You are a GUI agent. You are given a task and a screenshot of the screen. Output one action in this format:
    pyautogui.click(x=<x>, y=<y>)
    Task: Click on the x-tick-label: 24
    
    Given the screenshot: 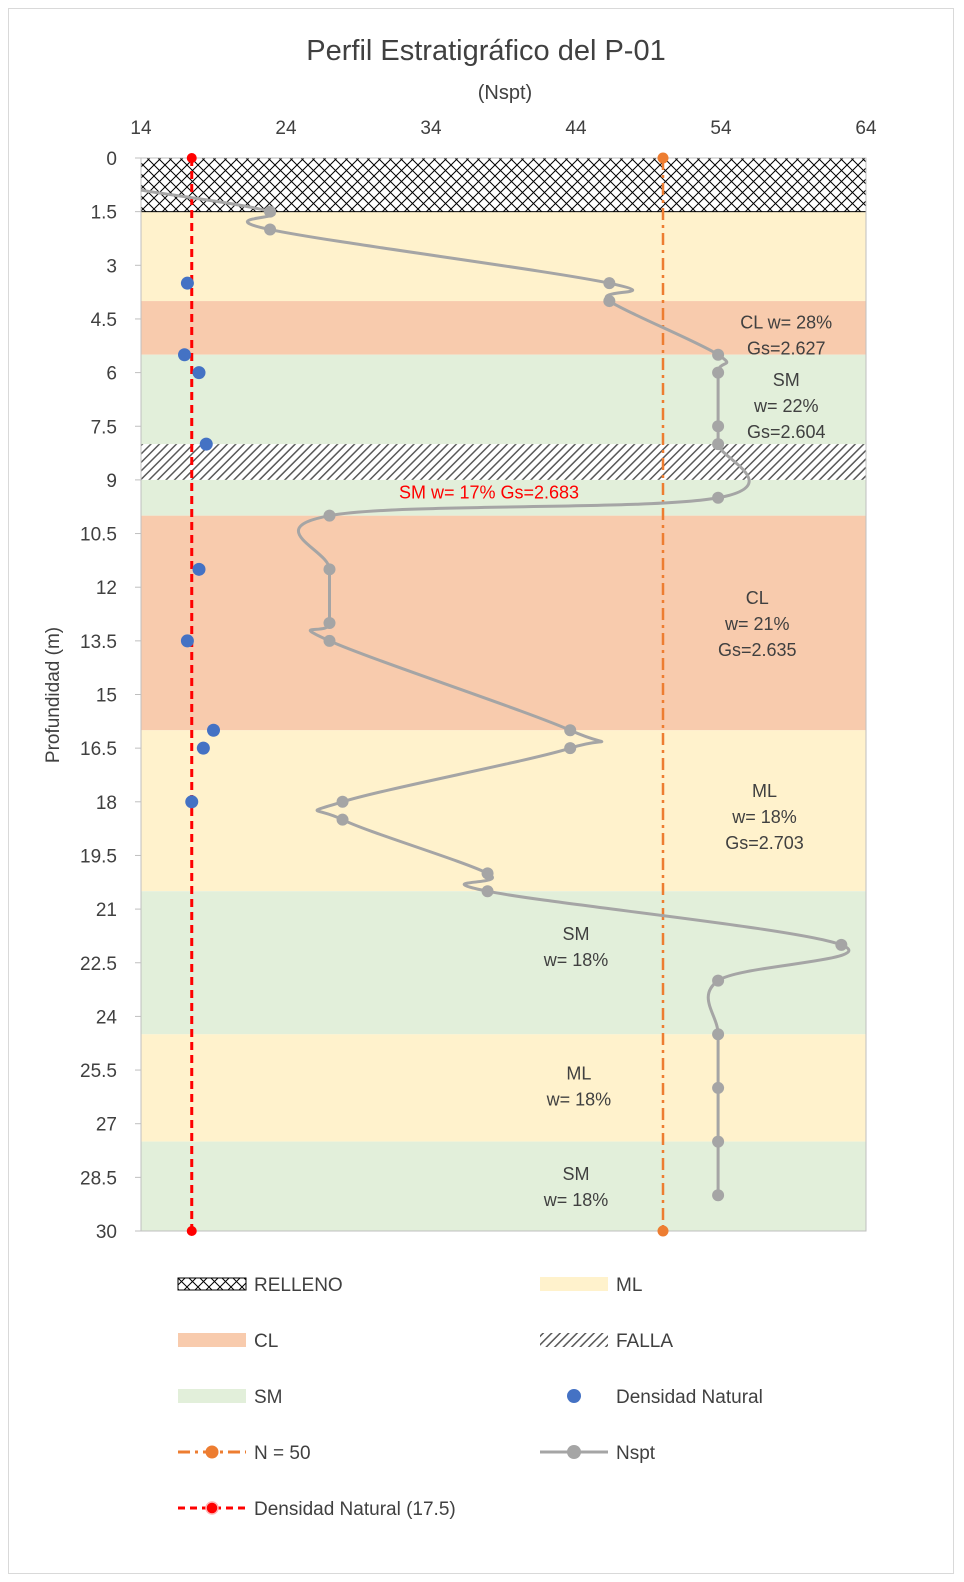 What is the action you would take?
    pyautogui.click(x=286, y=128)
    